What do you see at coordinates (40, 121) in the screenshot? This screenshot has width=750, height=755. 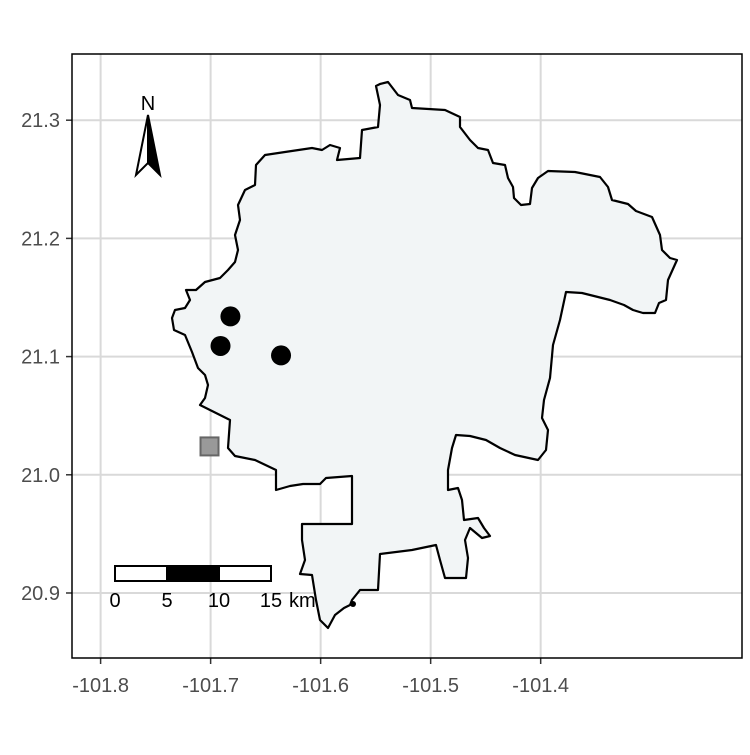 I see `y-tick-label: 21.3` at bounding box center [40, 121].